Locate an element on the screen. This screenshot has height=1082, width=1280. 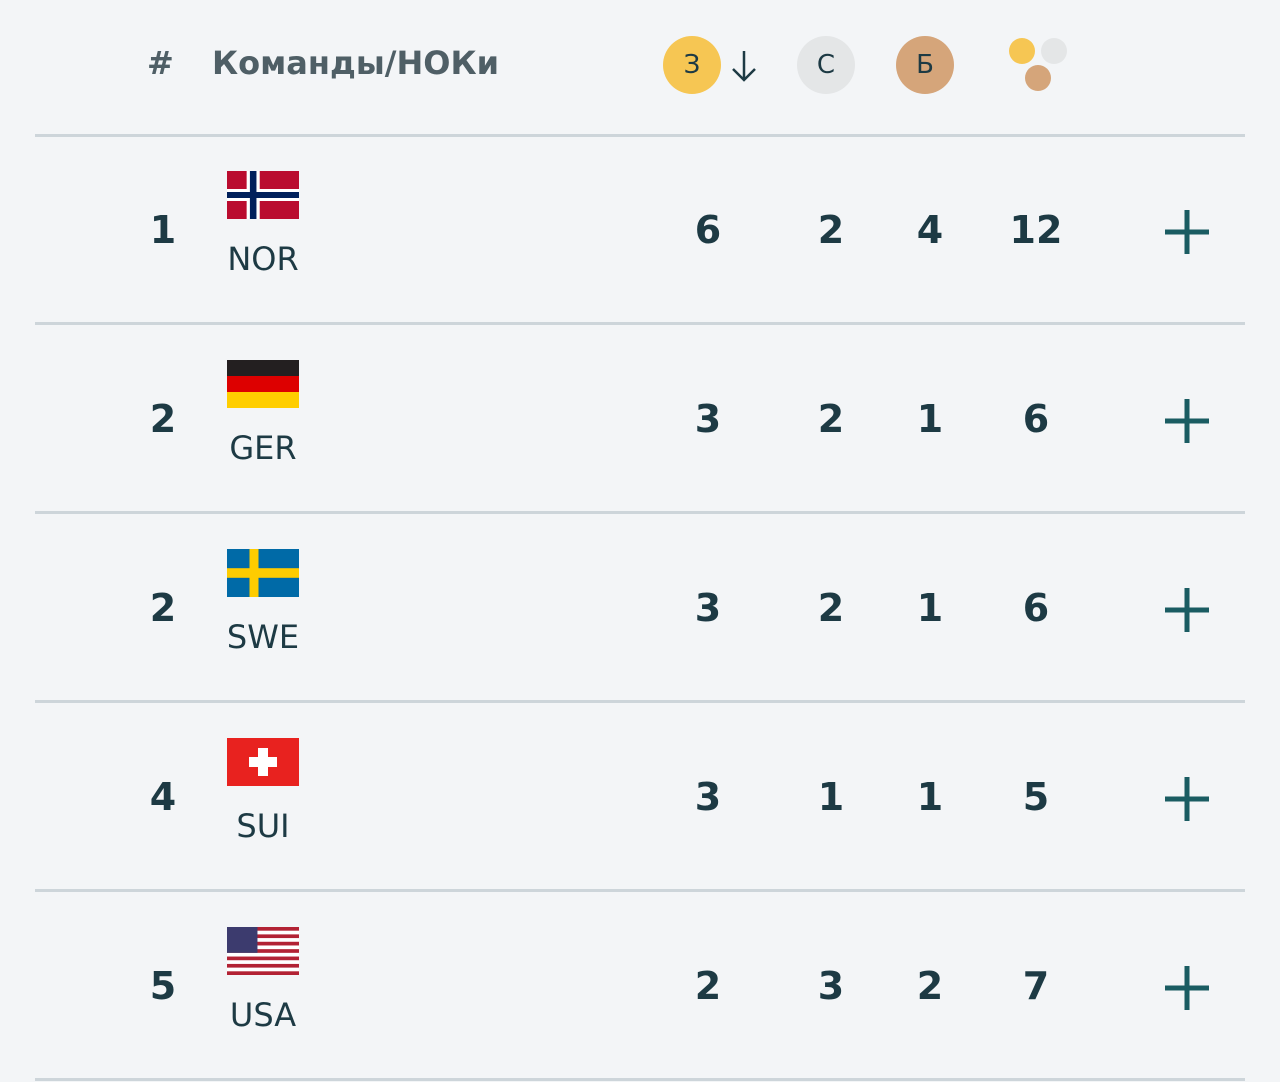
country-code: GER is located at coordinates (263, 448).